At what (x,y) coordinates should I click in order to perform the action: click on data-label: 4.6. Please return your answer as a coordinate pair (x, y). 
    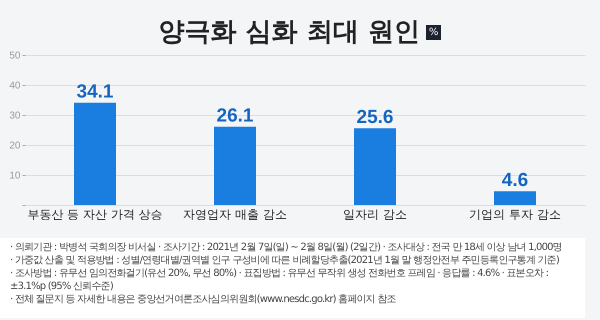
    Looking at the image, I should click on (515, 181).